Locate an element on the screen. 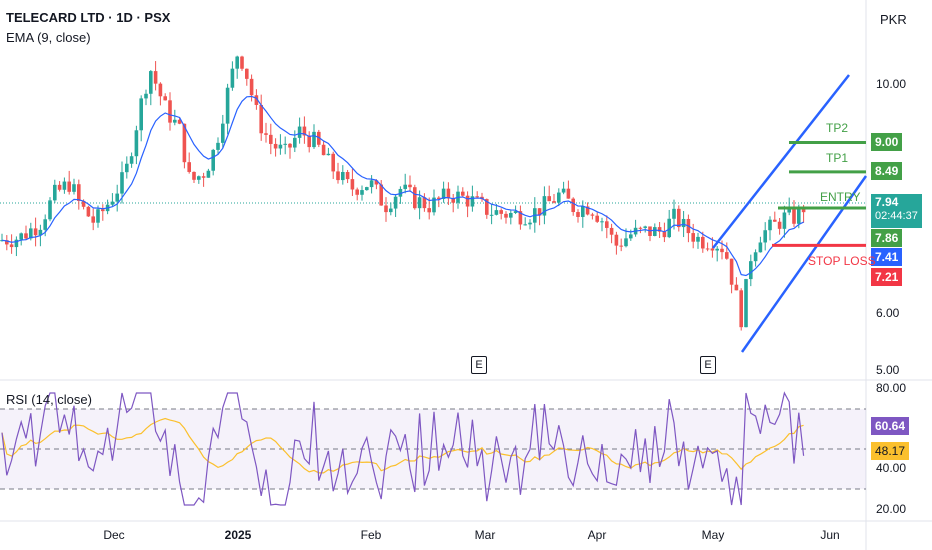 The image size is (932, 550). tp2-annotation: TP2 is located at coordinates (837, 128).